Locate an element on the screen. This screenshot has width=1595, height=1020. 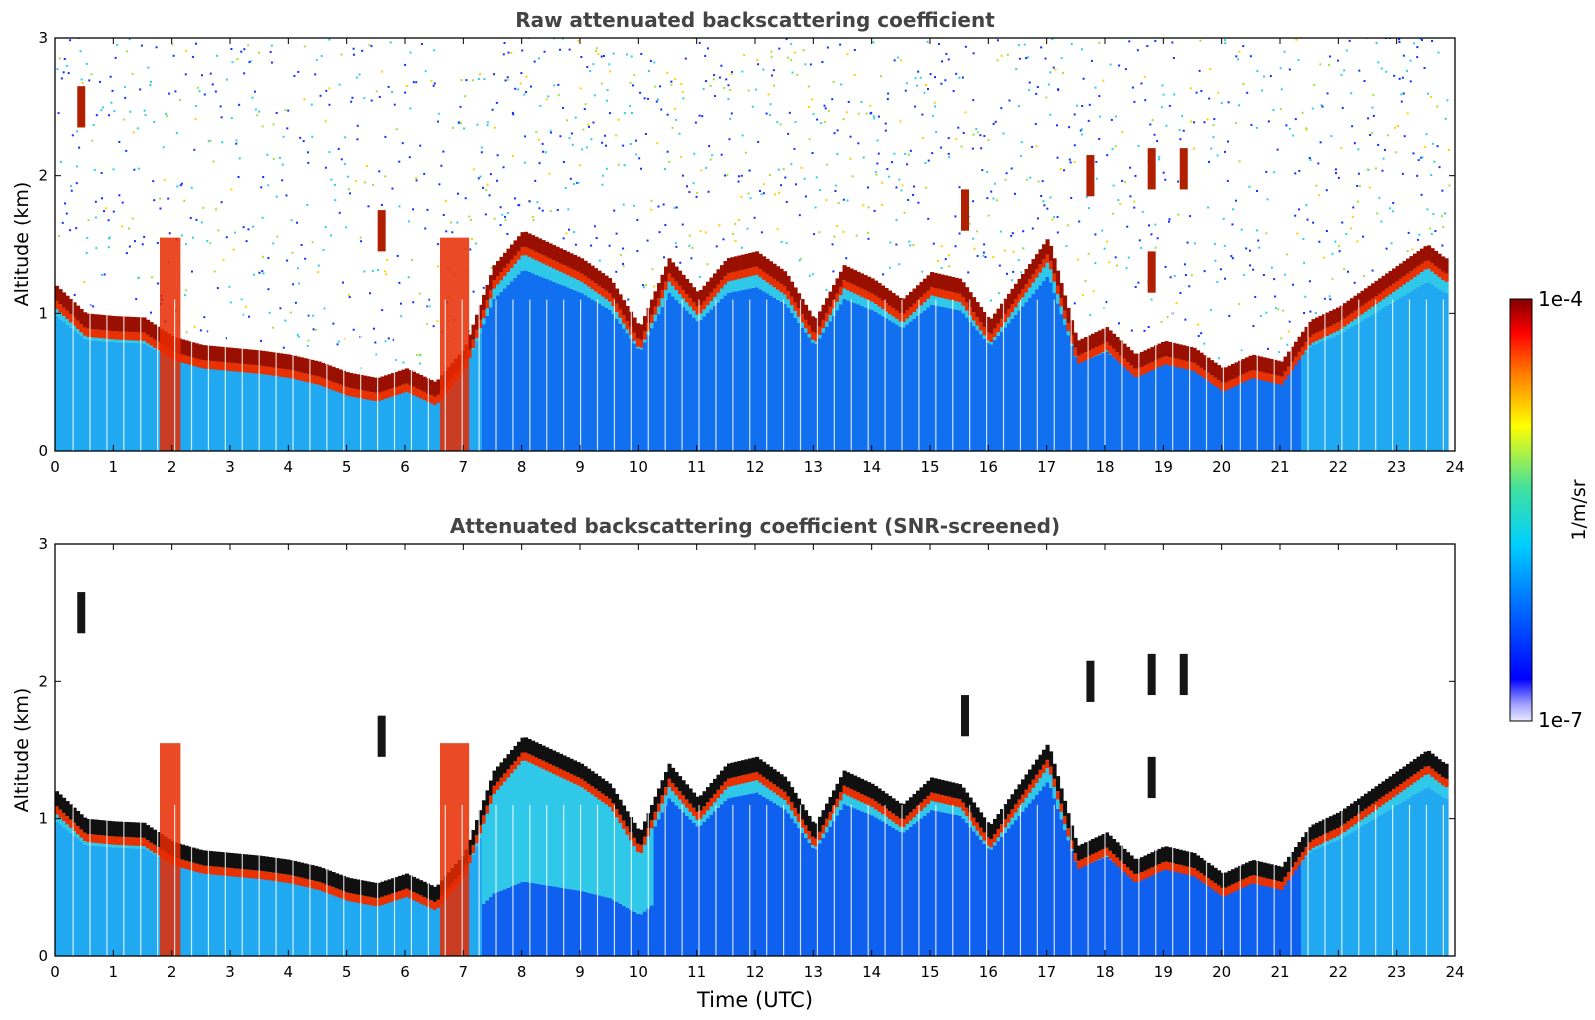
x-tick-label: 24 is located at coordinates (1454, 467).